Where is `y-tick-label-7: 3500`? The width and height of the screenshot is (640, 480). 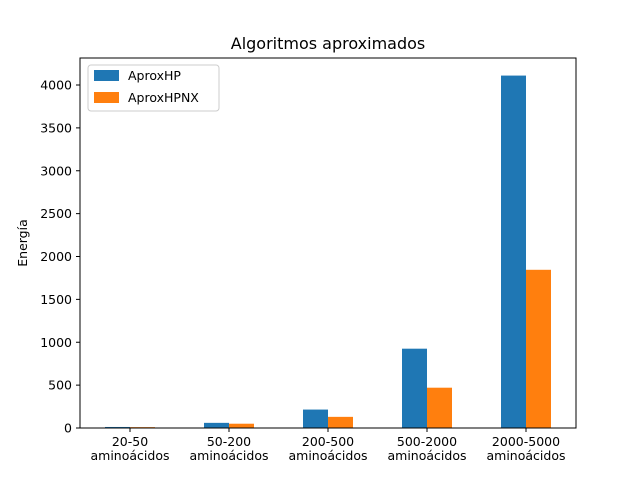
y-tick-label-7: 3500 is located at coordinates (56, 127).